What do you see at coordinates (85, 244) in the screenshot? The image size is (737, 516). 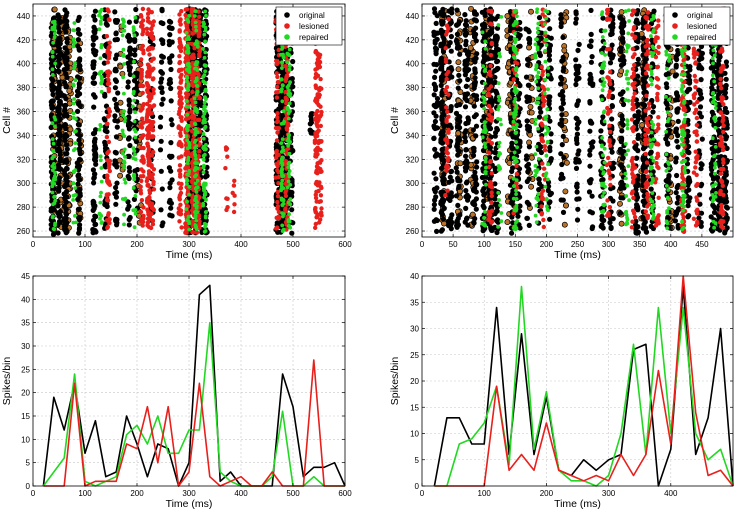 I see `x-tick-label: 100` at bounding box center [85, 244].